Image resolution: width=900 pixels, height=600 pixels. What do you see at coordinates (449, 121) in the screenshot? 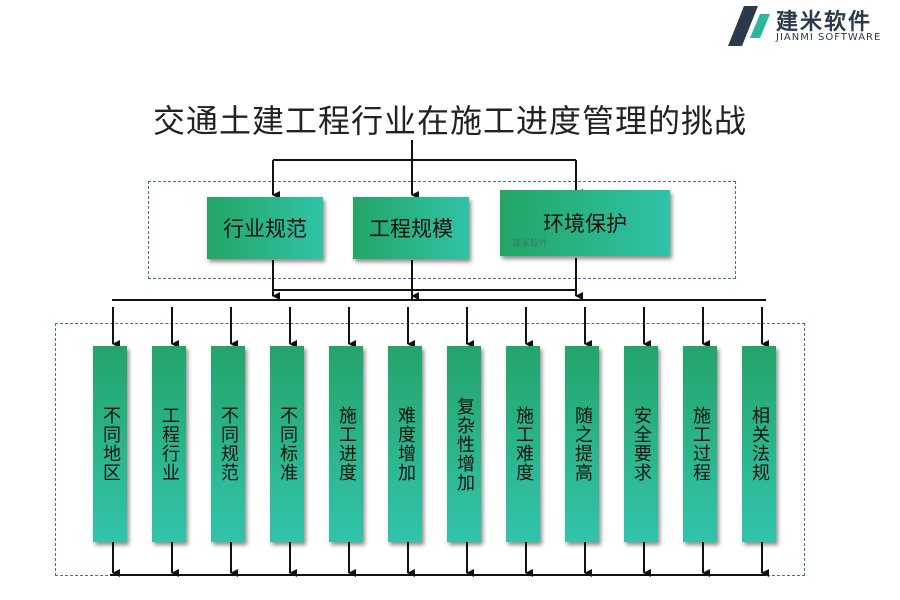
I see `page-title: 交通土建工程行业在施工进度管理的挑战` at bounding box center [449, 121].